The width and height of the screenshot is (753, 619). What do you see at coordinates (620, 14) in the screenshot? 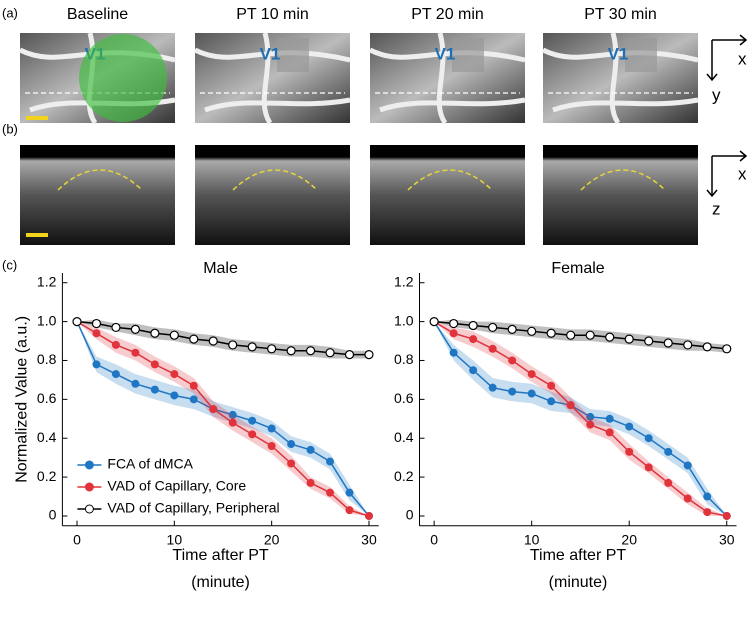
I see `image-title: PT 30 min` at bounding box center [620, 14].